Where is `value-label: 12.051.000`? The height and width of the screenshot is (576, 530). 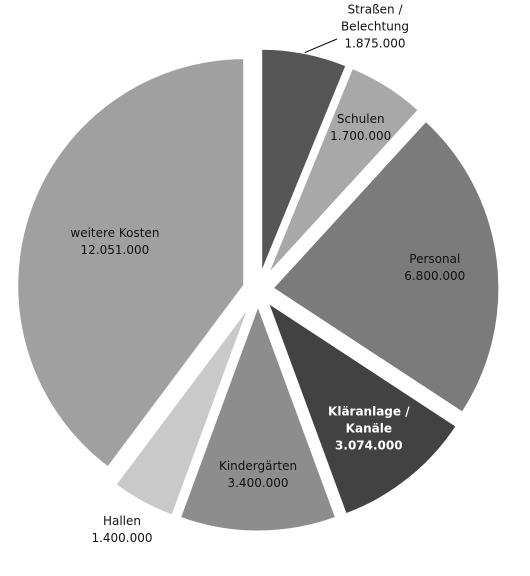 value-label: 12.051.000 is located at coordinates (115, 250).